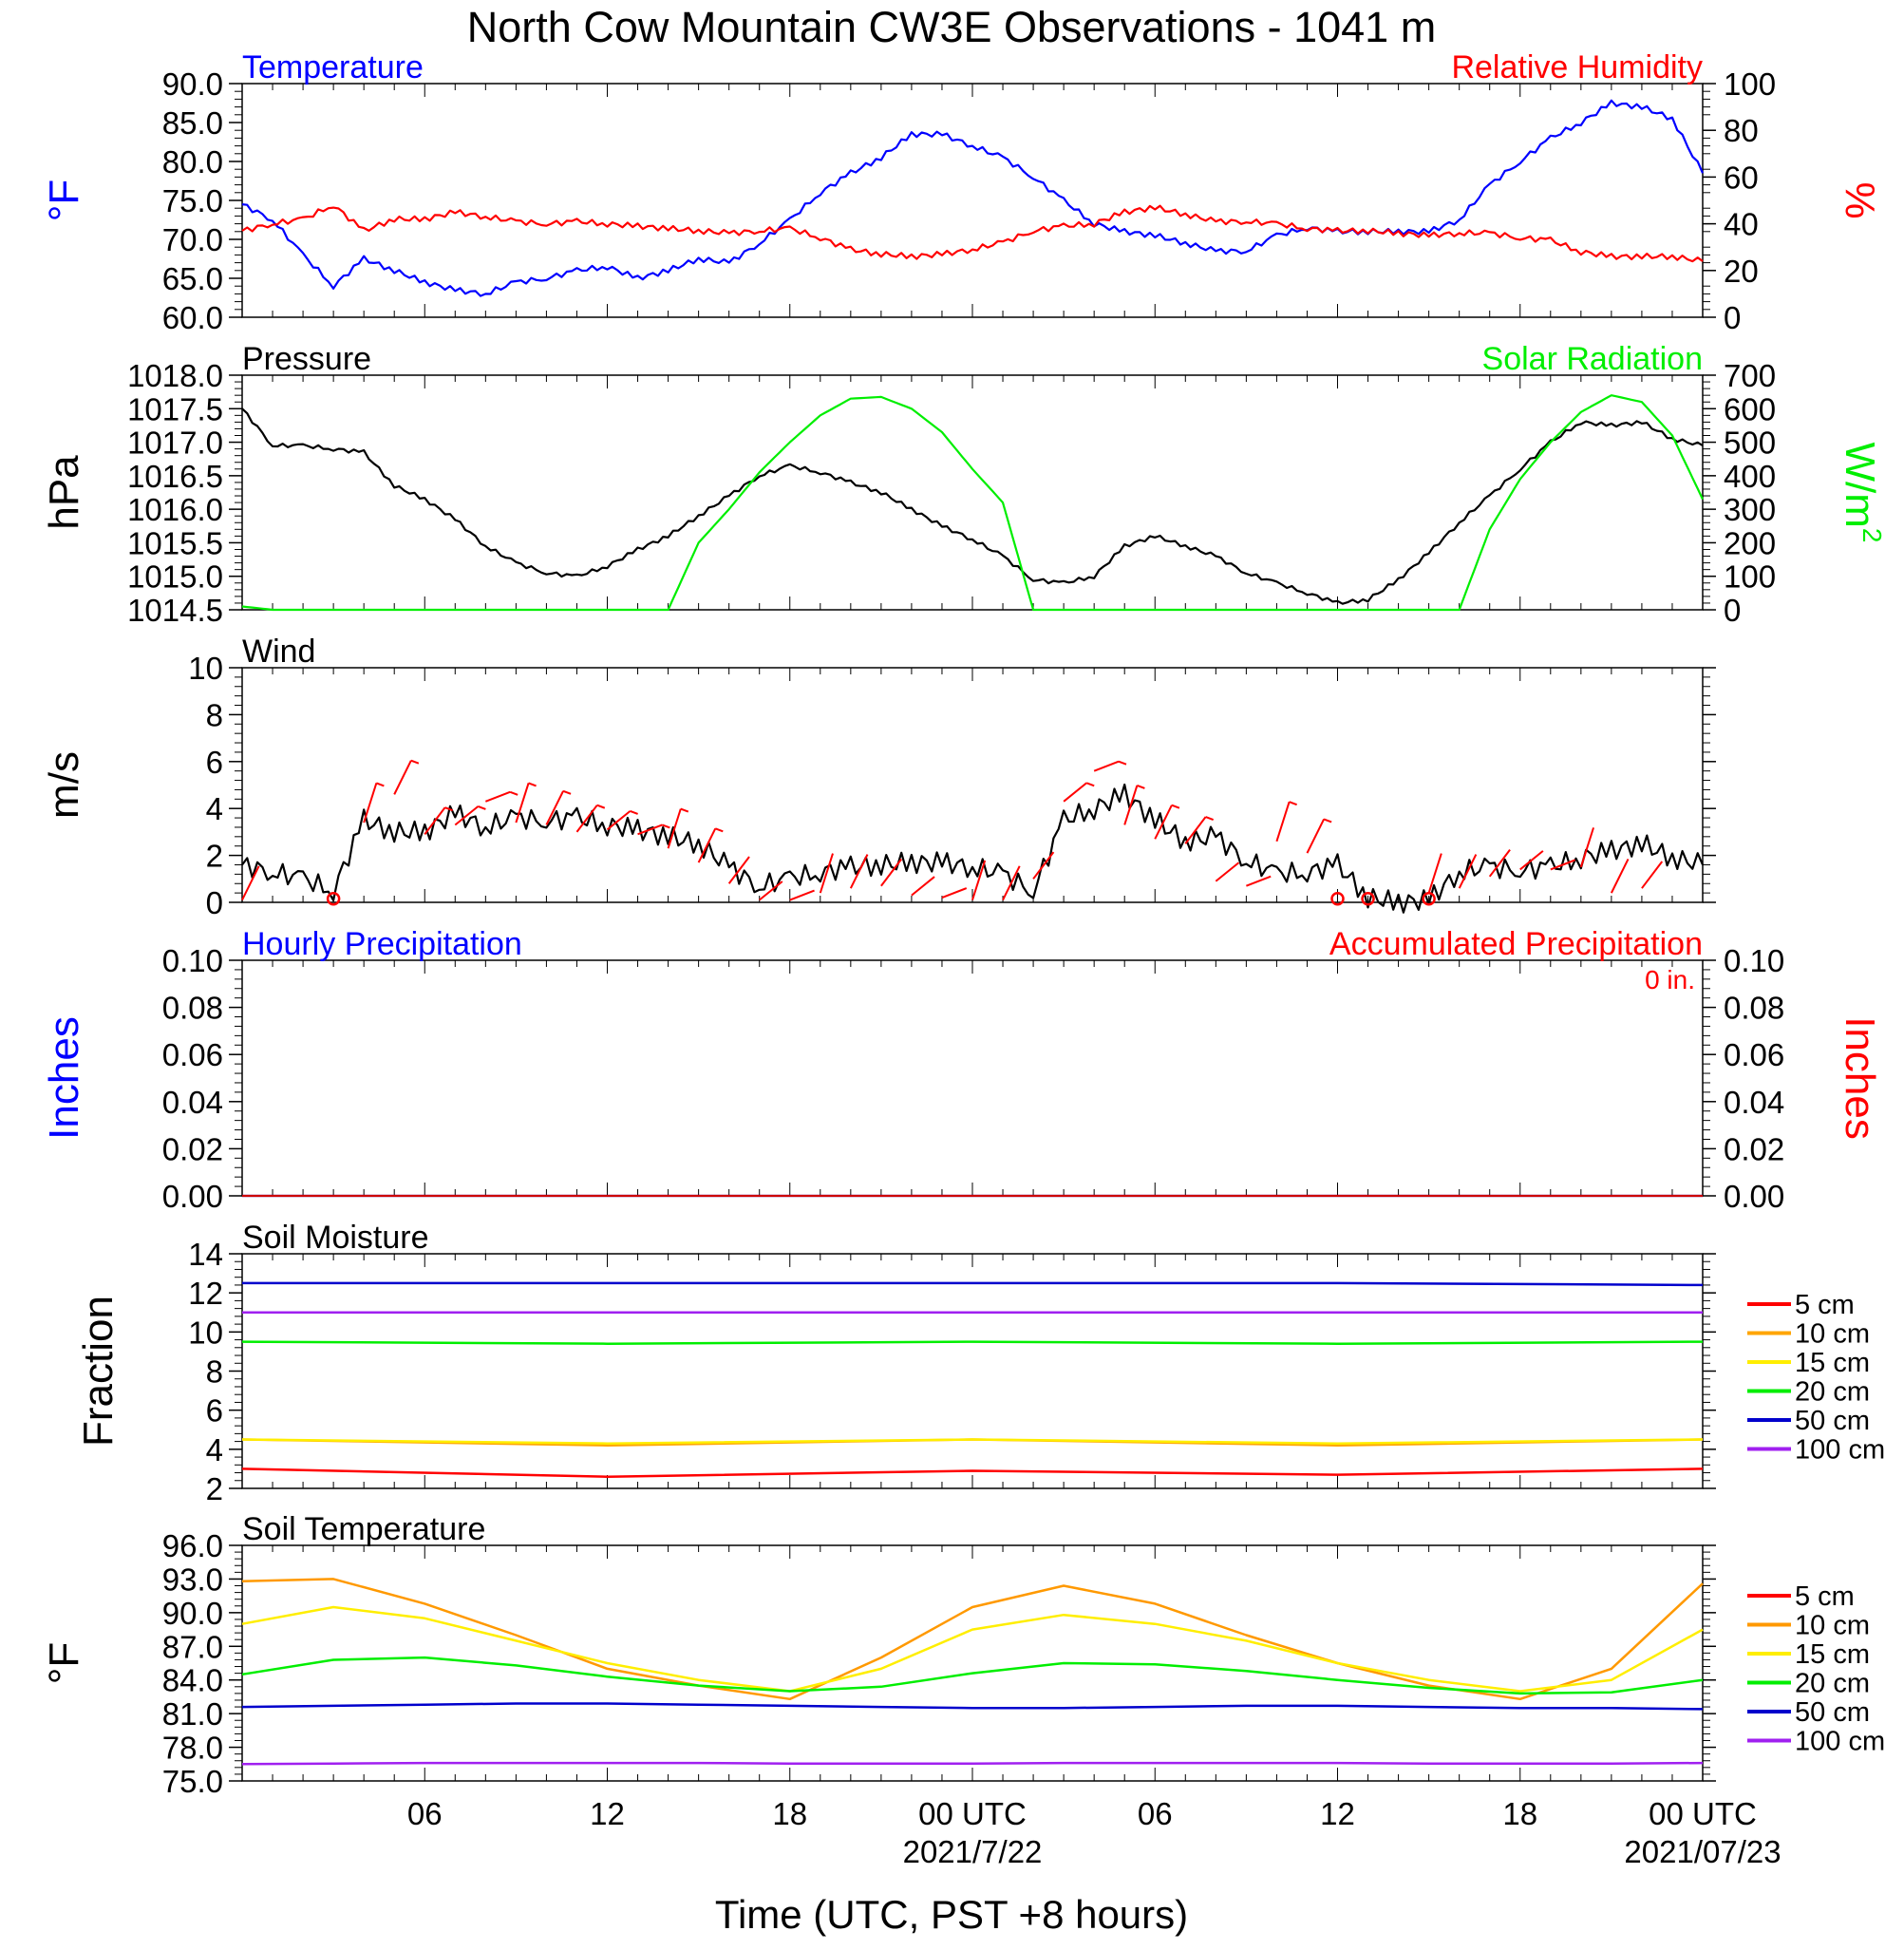 The image size is (1904, 1950). What do you see at coordinates (193, 317) in the screenshot?
I see `y-tick-label: 60.0` at bounding box center [193, 317].